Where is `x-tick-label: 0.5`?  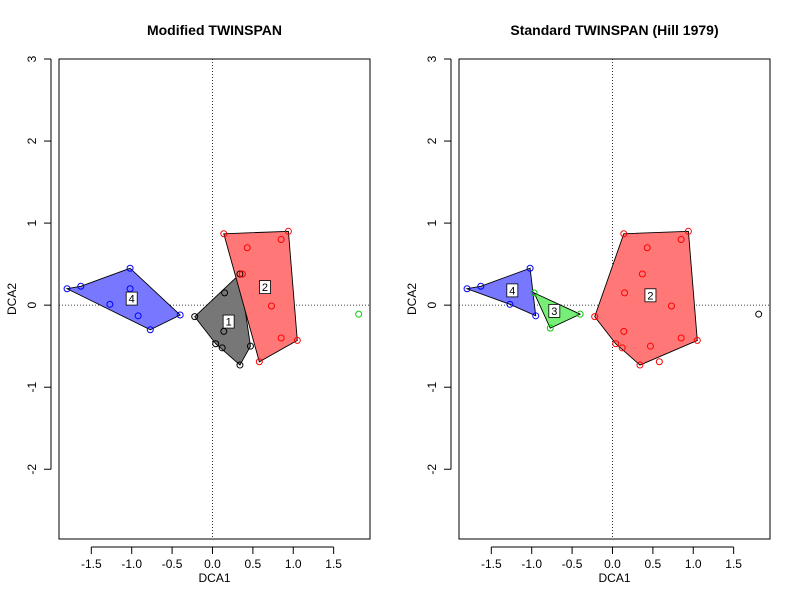
x-tick-label: 0.5 is located at coordinates (653, 564).